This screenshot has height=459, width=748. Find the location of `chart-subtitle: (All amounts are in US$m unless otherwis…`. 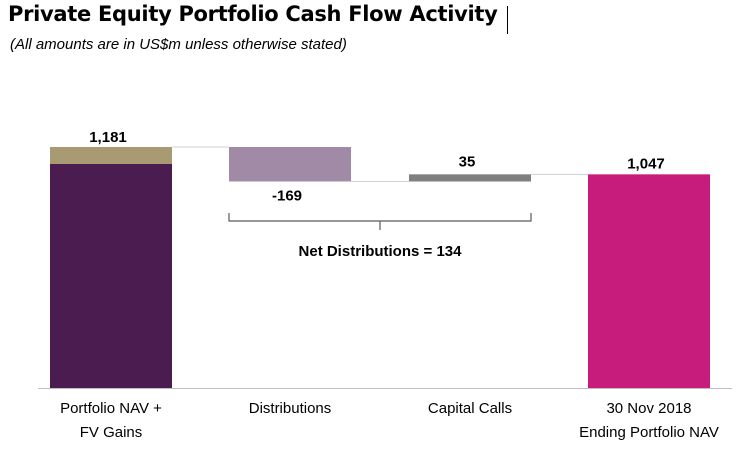

chart-subtitle: (All amounts are in US$m unless otherwis… is located at coordinates (178, 44).